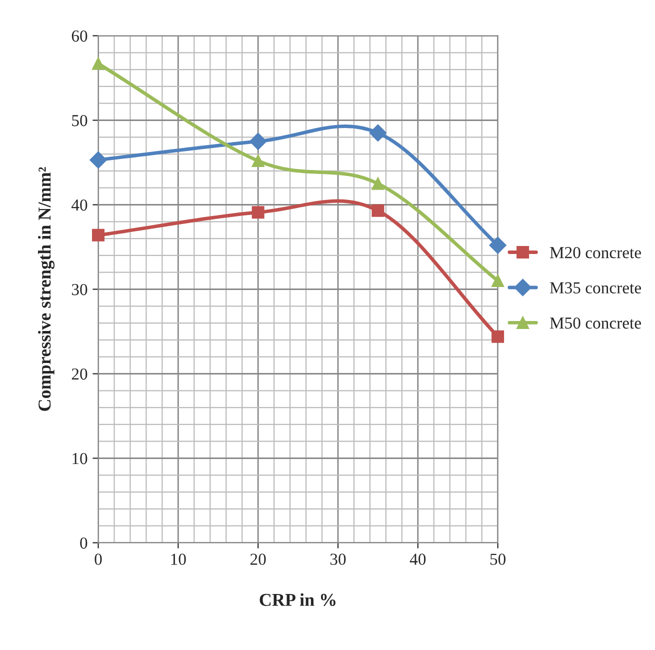 Image resolution: width=655 pixels, height=650 pixels. I want to click on x-tick-label: 30, so click(338, 559).